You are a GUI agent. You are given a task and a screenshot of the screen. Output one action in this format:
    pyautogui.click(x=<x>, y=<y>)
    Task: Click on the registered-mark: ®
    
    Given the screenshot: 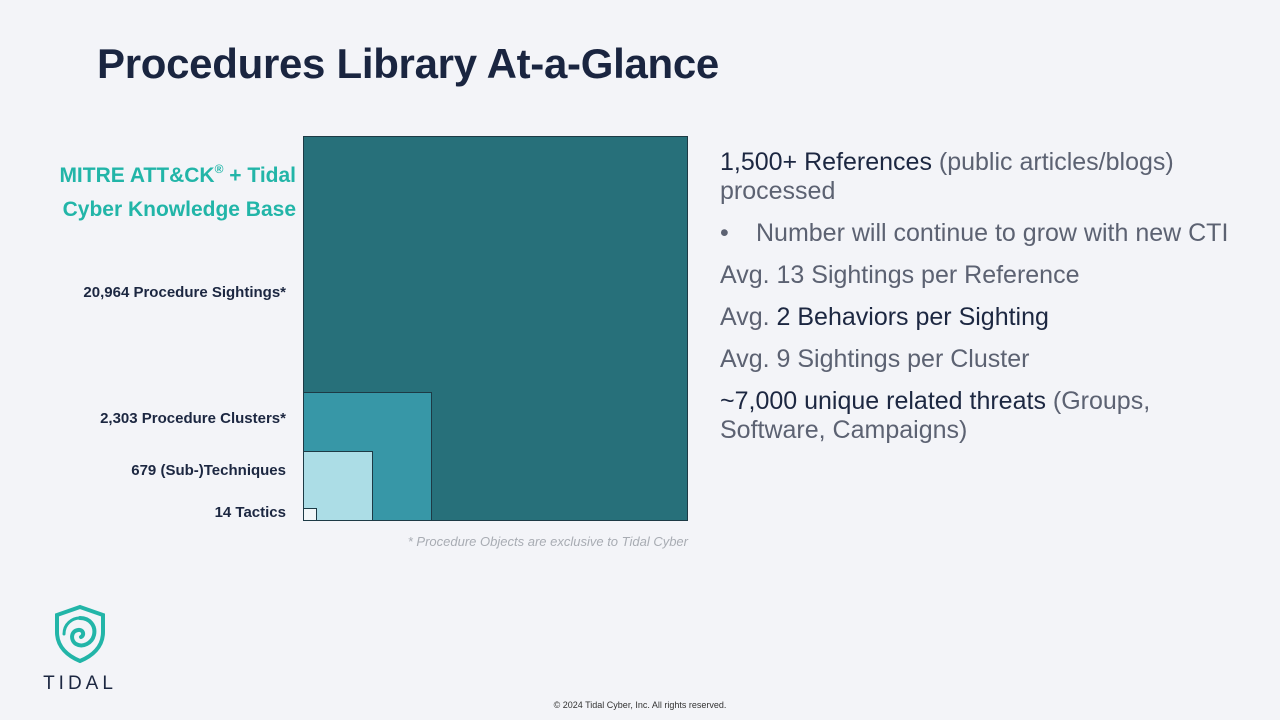 What is the action you would take?
    pyautogui.click(x=219, y=169)
    